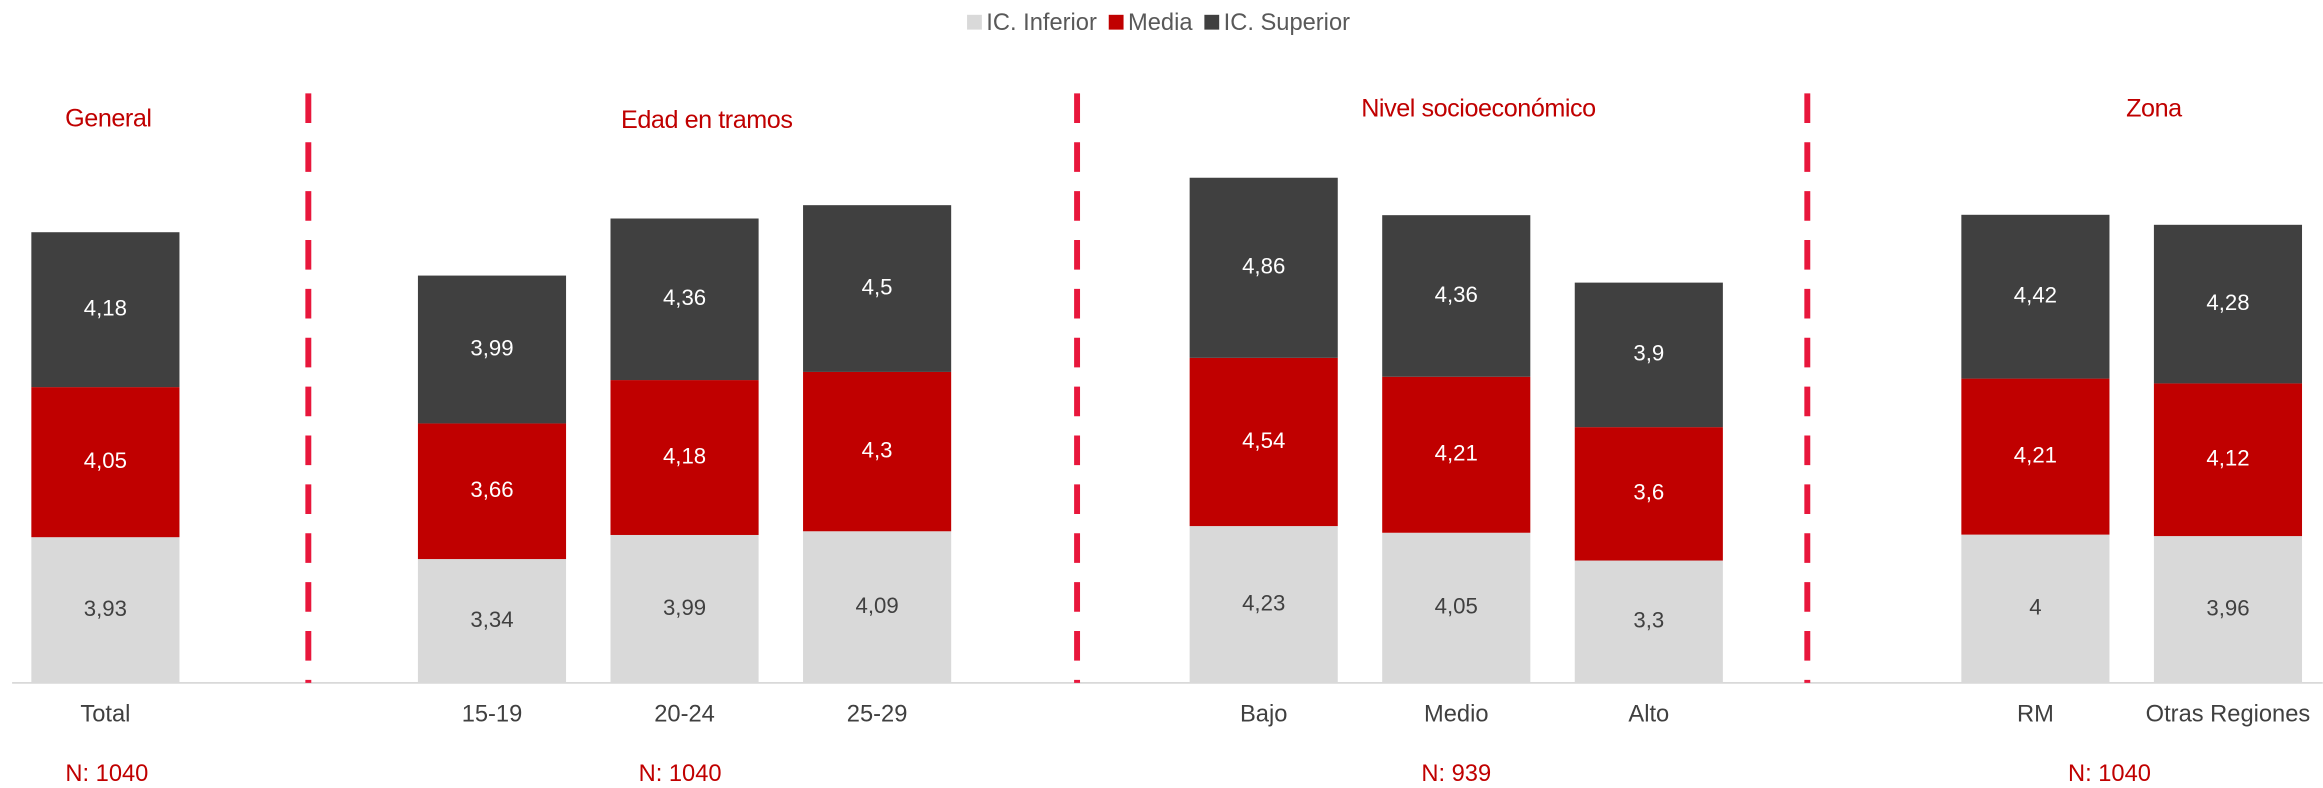 The width and height of the screenshot is (2323, 788). Describe the element at coordinates (108, 119) in the screenshot. I see `group-title: General` at that location.